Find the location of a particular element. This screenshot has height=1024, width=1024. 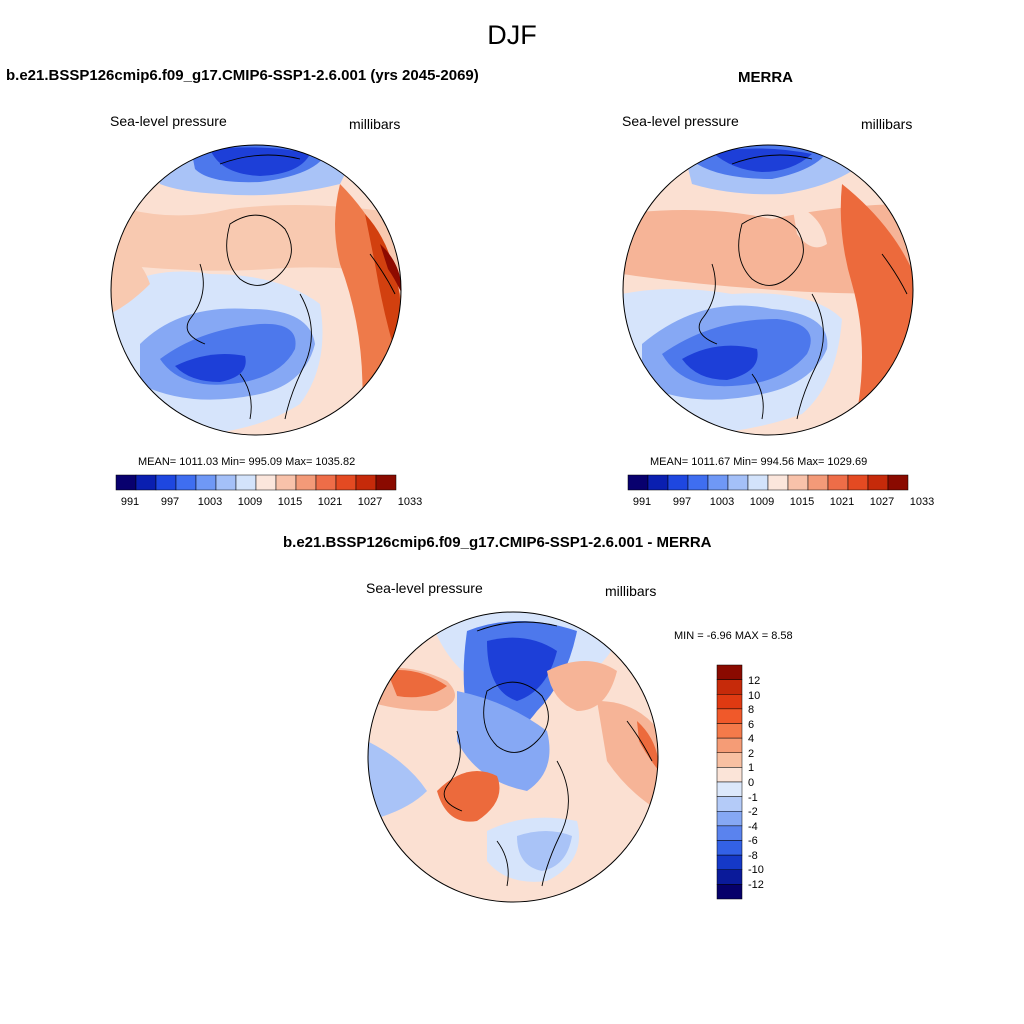

panel-3-colorbar-ticks: 12 10 8 6 4 2 1 0 -1 -2 -4 -6 -8 -10 -12 is located at coordinates (768, 789).